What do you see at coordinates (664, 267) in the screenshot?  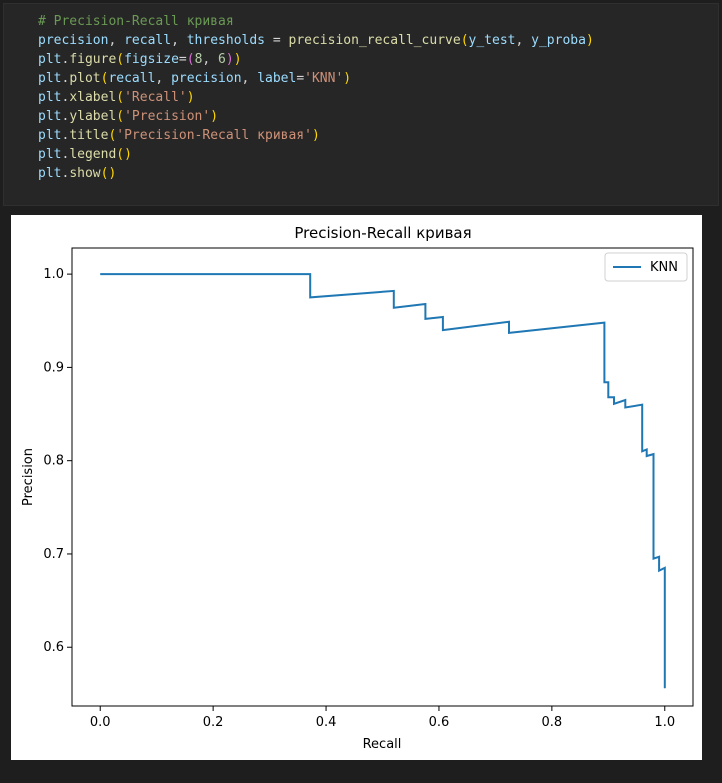 I see `legend-label-knn: KNN` at bounding box center [664, 267].